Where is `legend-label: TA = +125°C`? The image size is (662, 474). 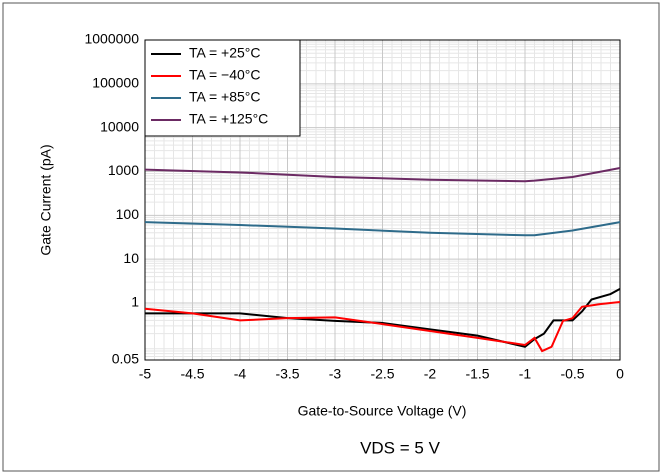
legend-label: TA = +125°C is located at coordinates (228, 119).